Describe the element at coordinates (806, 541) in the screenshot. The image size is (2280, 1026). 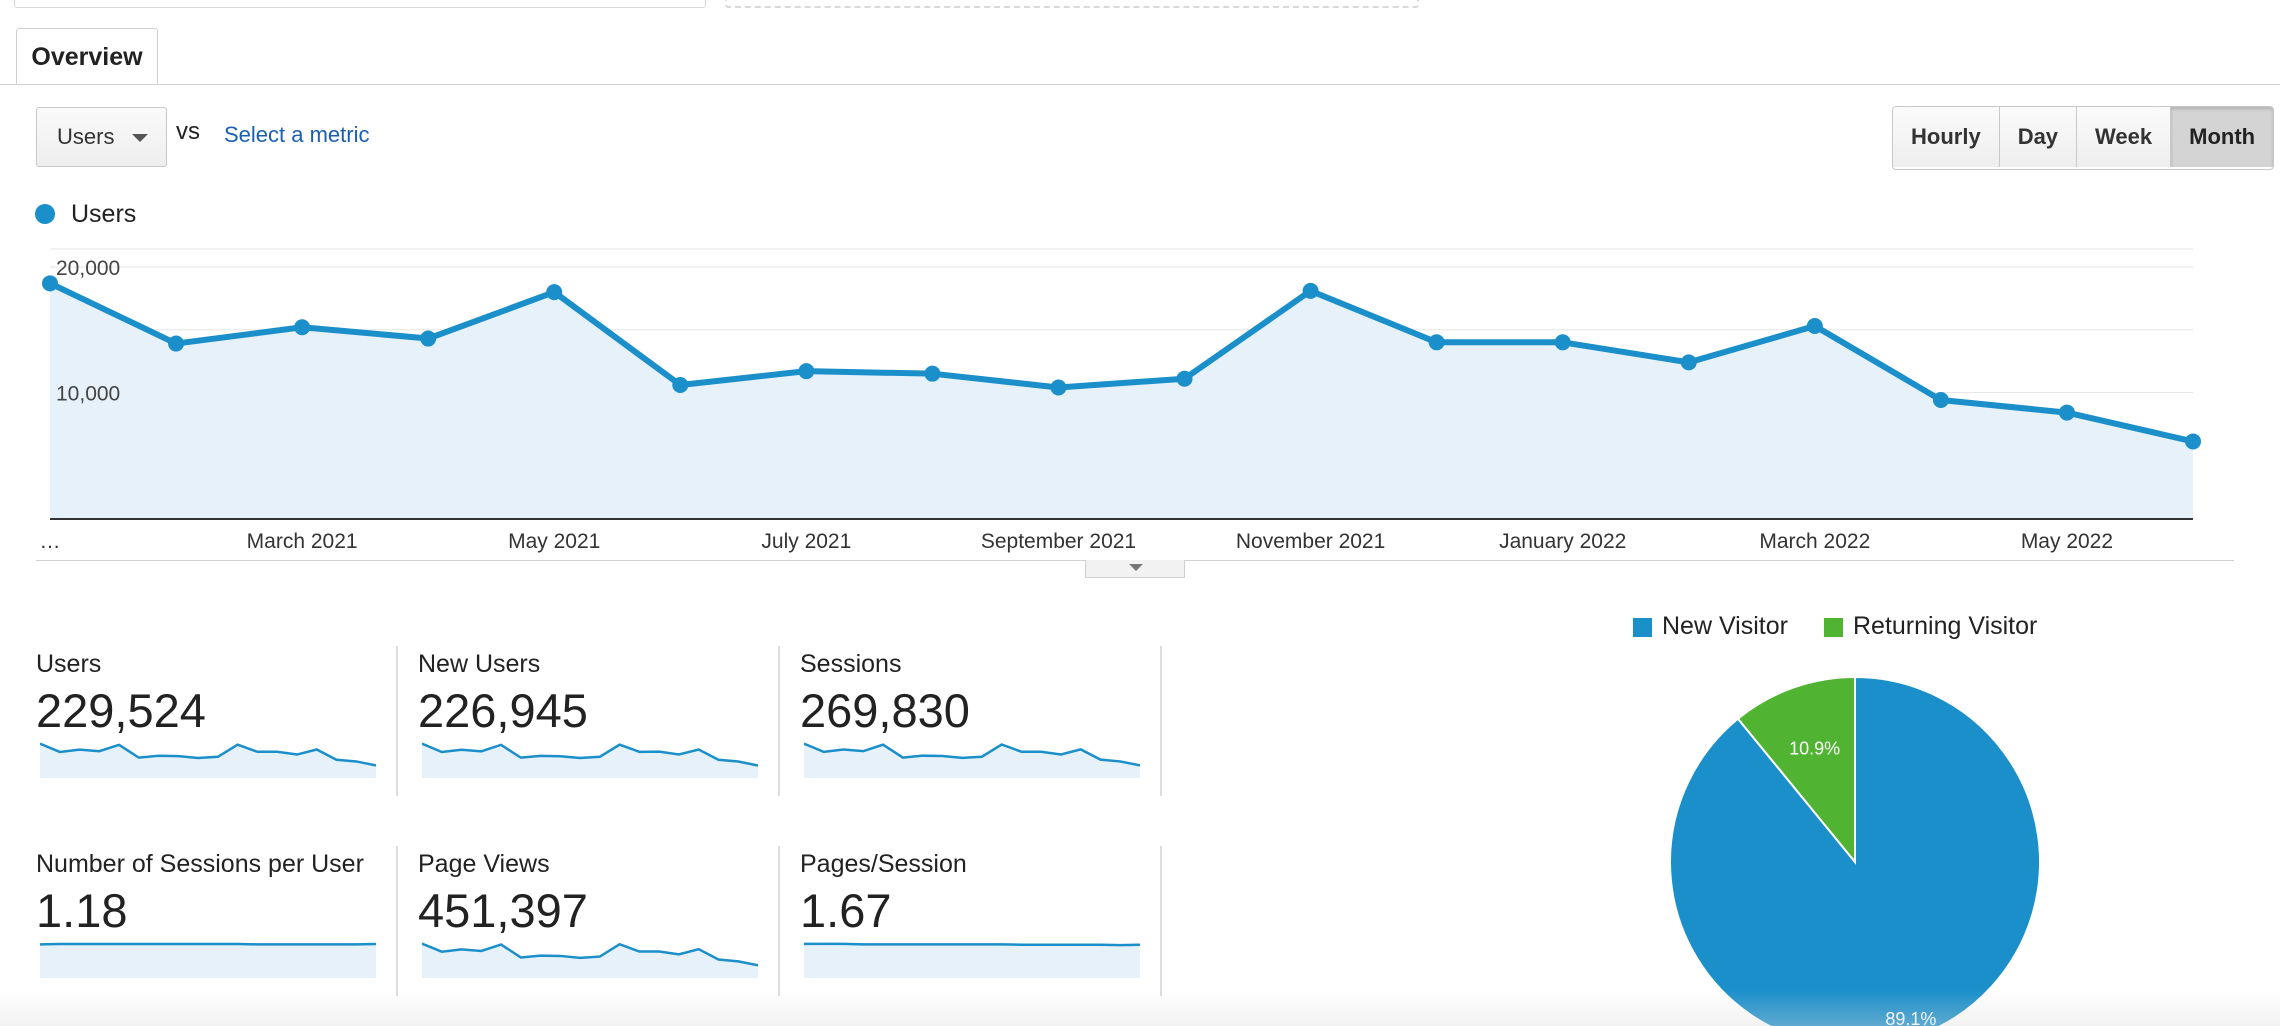
I see `x-tick-label: July 2021` at that location.